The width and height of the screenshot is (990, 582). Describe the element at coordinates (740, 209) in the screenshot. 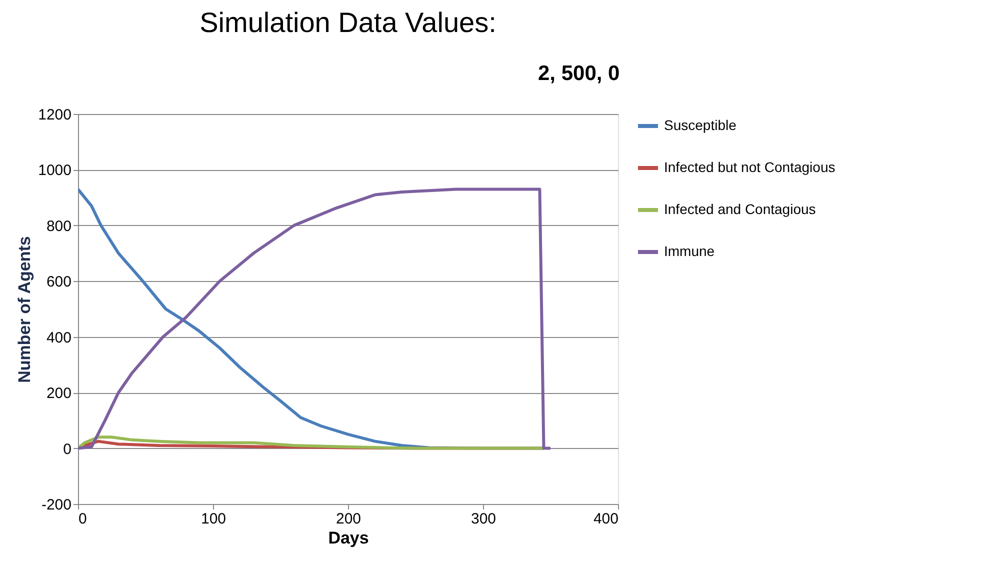

I see `legend-label: Infected and Contagious` at that location.